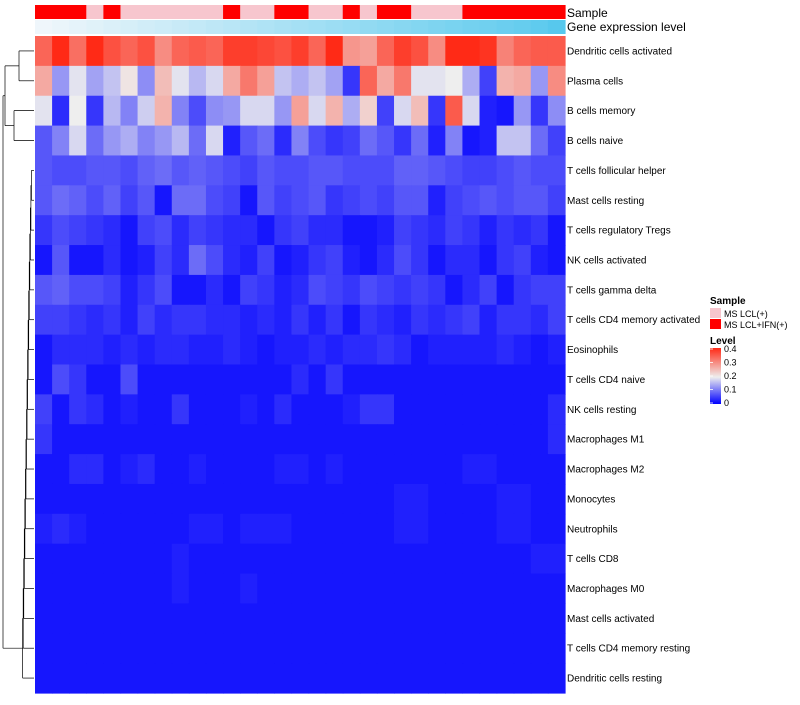  What do you see at coordinates (300, 12) in the screenshot?
I see `sample-annotation-bar` at bounding box center [300, 12].